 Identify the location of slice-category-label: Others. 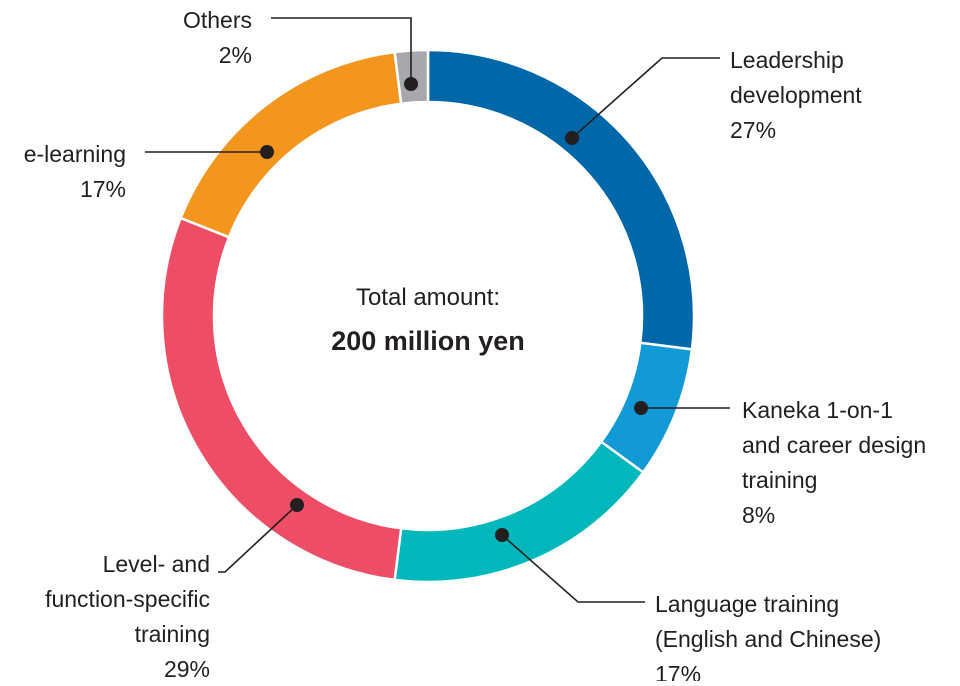
(217, 20).